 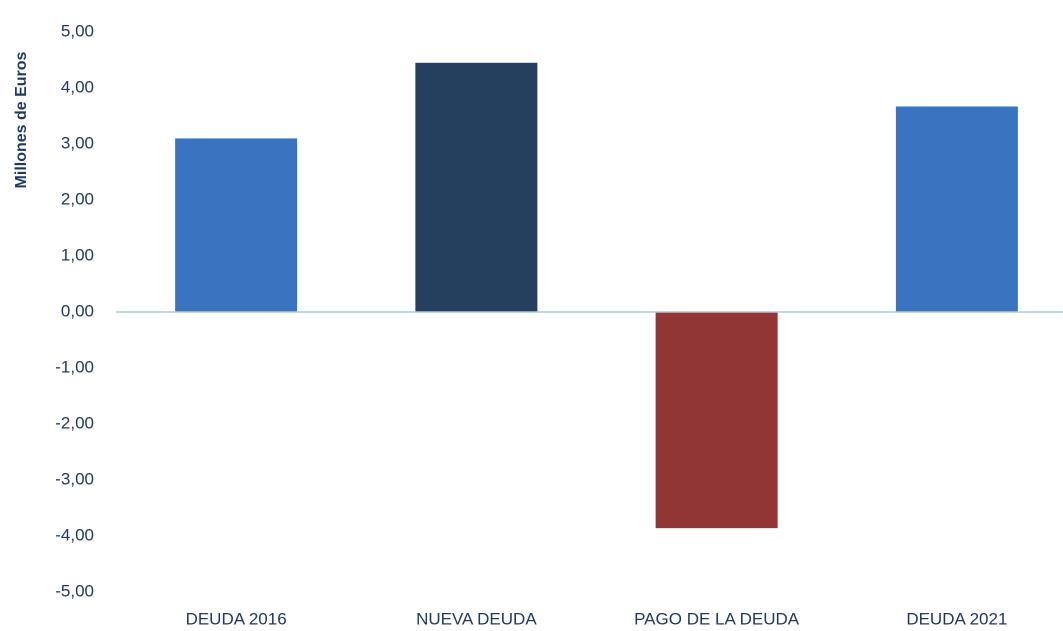 I want to click on y-tick-label: -4,00, so click(x=74, y=534).